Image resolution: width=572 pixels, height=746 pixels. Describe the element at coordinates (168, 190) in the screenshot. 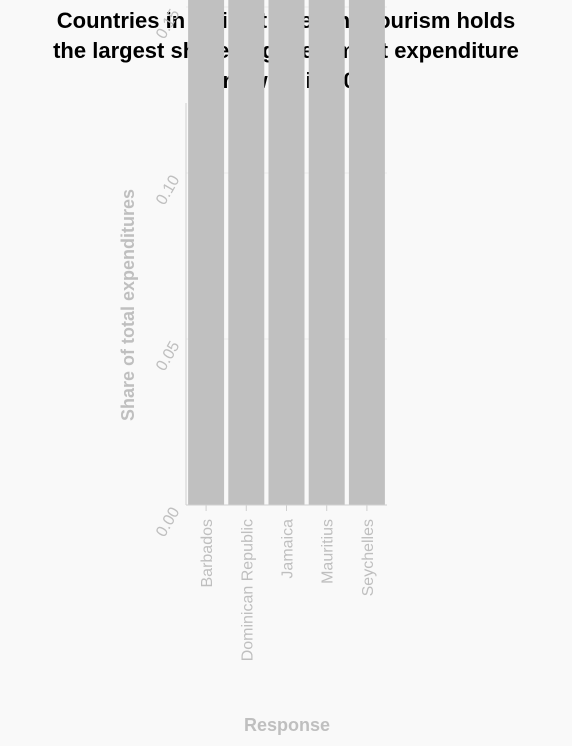

I see `y-tick-label: 0.10` at that location.